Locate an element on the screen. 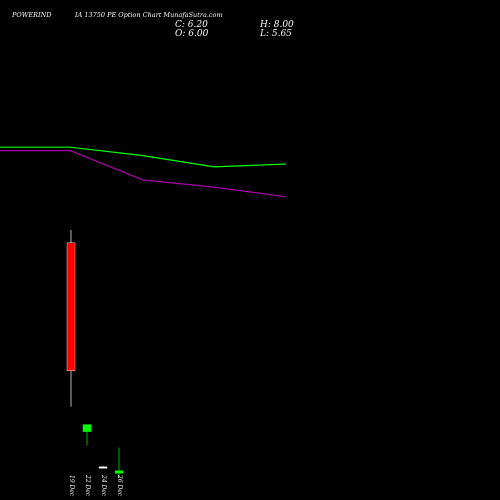  x-tick-label-4: 26 Dec is located at coordinates (119, 485).